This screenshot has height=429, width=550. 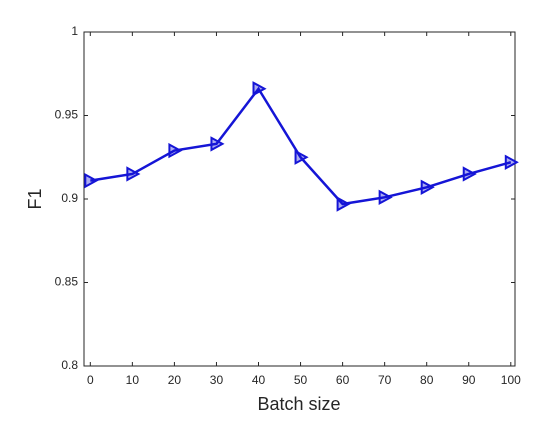 I want to click on x-tick-label: 0, so click(x=90, y=380).